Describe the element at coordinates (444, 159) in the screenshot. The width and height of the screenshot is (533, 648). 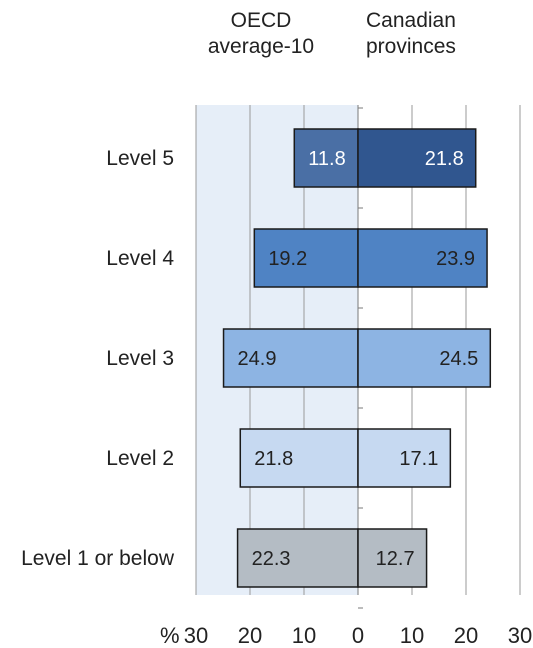
I see `data-label-canada: 21.8` at that location.